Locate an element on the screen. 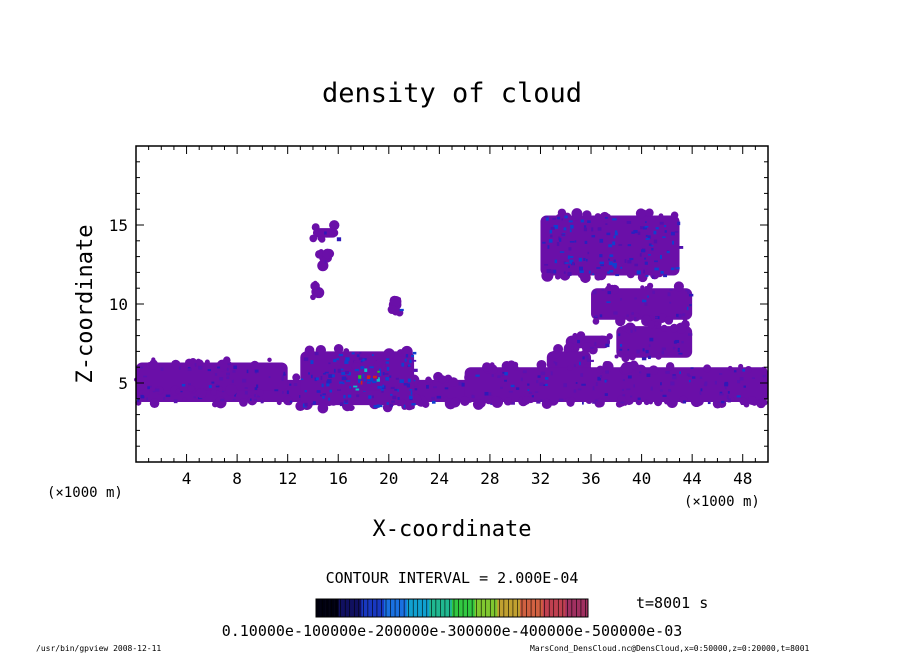 The image size is (904, 654). colorbar-frame is located at coordinates (452, 608).